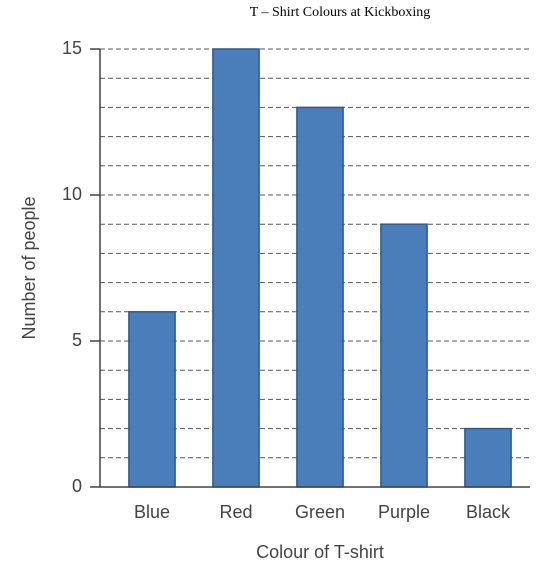 This screenshot has width=553, height=575. What do you see at coordinates (404, 512) in the screenshot?
I see `x-tick-label: Purple` at bounding box center [404, 512].